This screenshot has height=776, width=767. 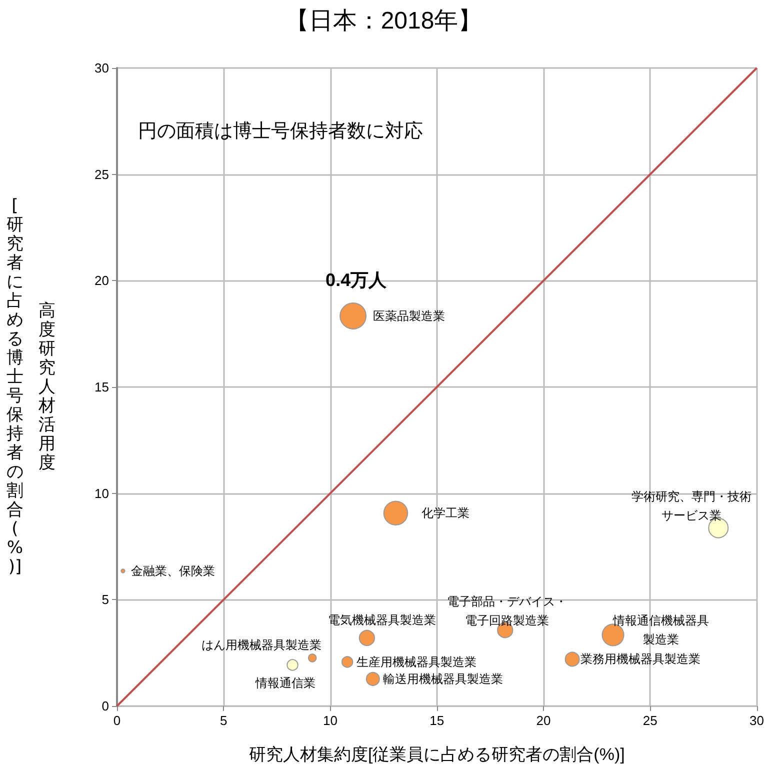 What do you see at coordinates (436, 754) in the screenshot?
I see `x-axis-title: 研究人材集約度[従業員に占める研究者の割合(%)]` at bounding box center [436, 754].